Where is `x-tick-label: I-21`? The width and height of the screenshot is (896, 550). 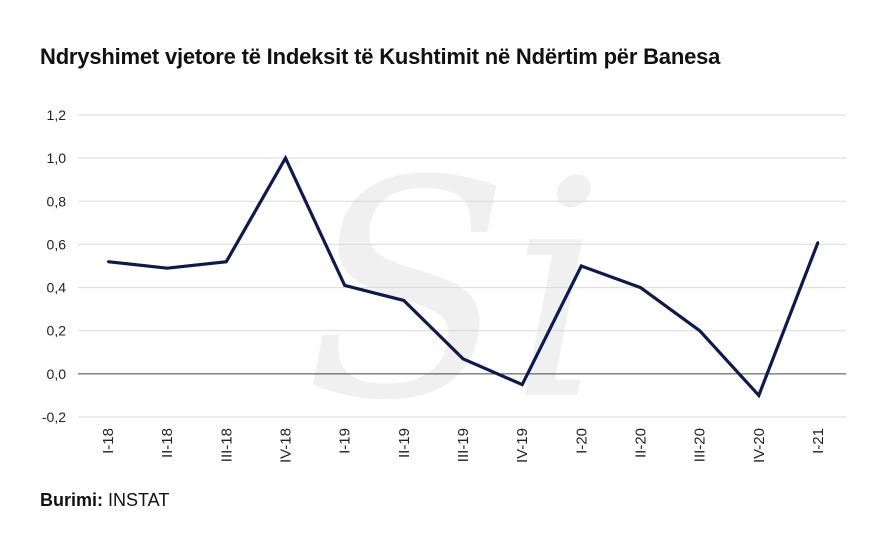
x-tick-label: I-21 is located at coordinates (818, 441).